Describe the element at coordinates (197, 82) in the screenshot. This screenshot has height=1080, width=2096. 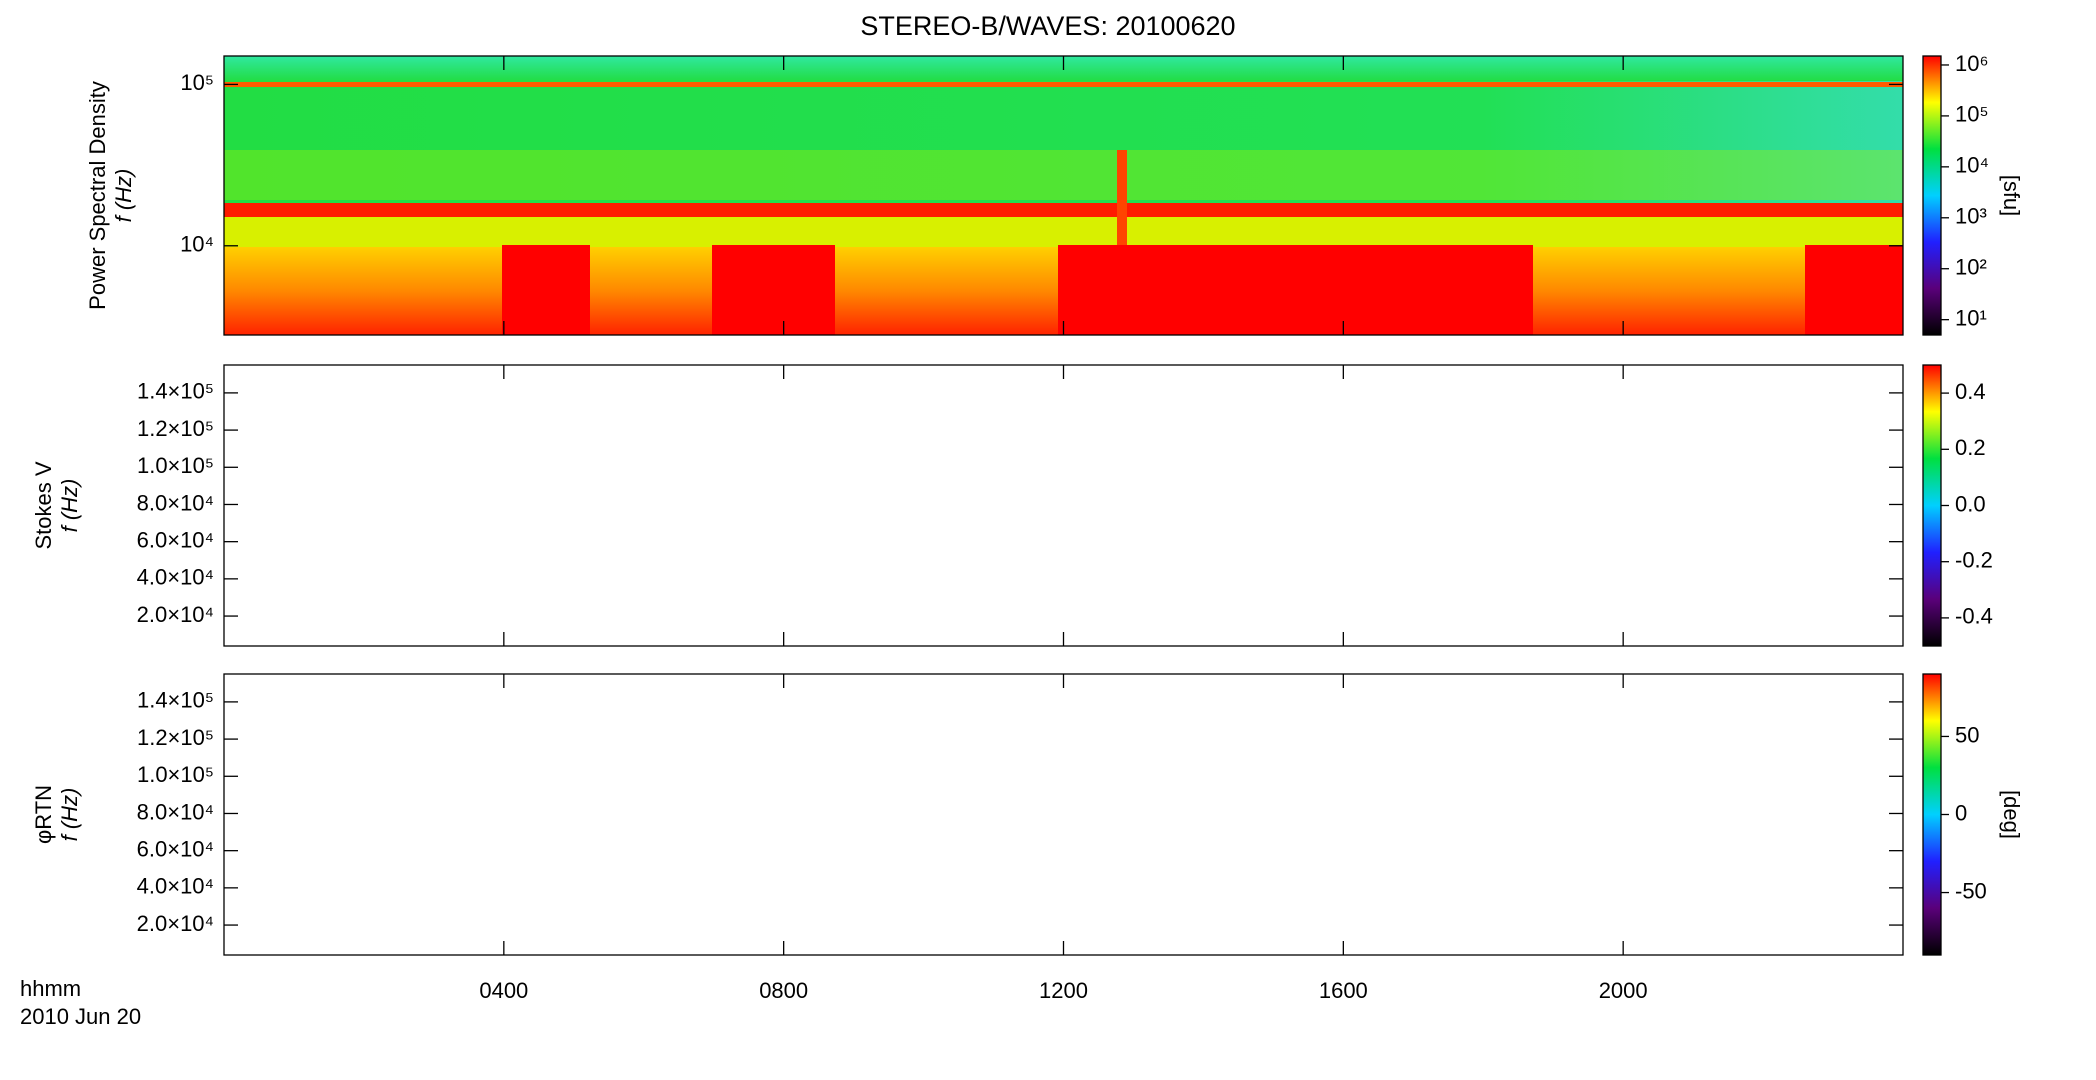
I see `y-tick-label: 10⁵` at that location.